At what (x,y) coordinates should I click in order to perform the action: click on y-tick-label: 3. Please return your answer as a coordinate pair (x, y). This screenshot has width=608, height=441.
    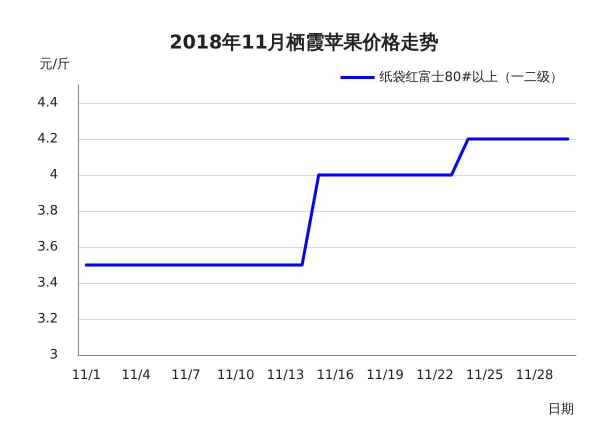
    Looking at the image, I should click on (54, 355).